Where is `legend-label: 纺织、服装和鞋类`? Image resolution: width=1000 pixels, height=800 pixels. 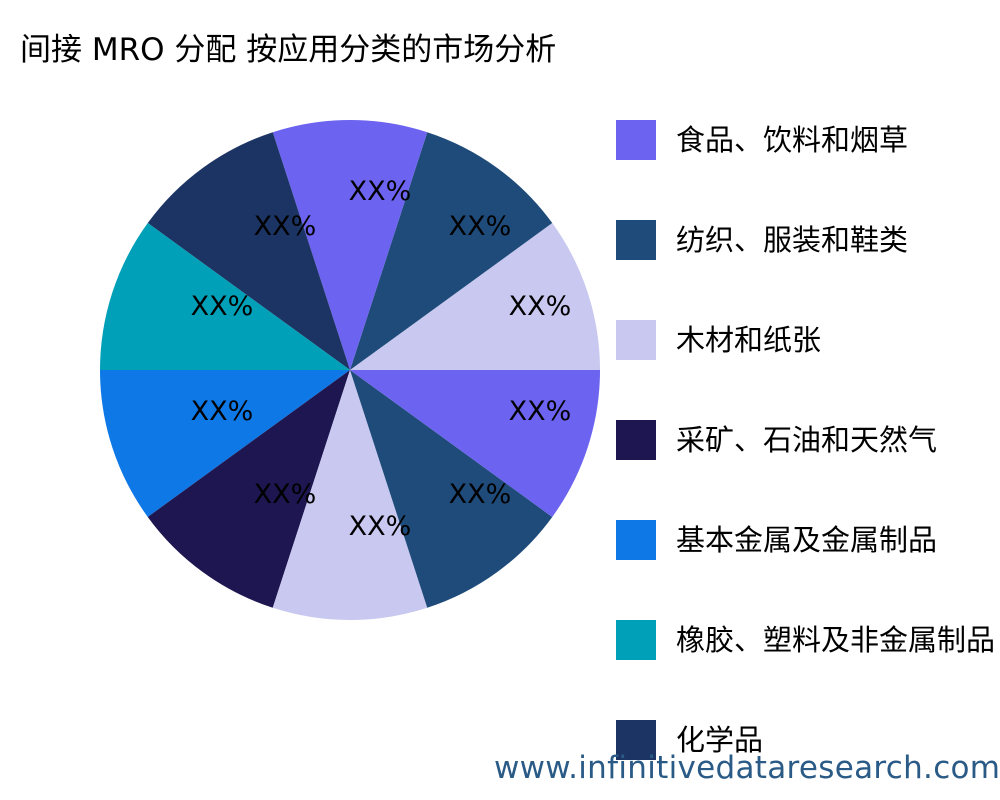 legend-label: 纺织、服装和鞋类 is located at coordinates (792, 240).